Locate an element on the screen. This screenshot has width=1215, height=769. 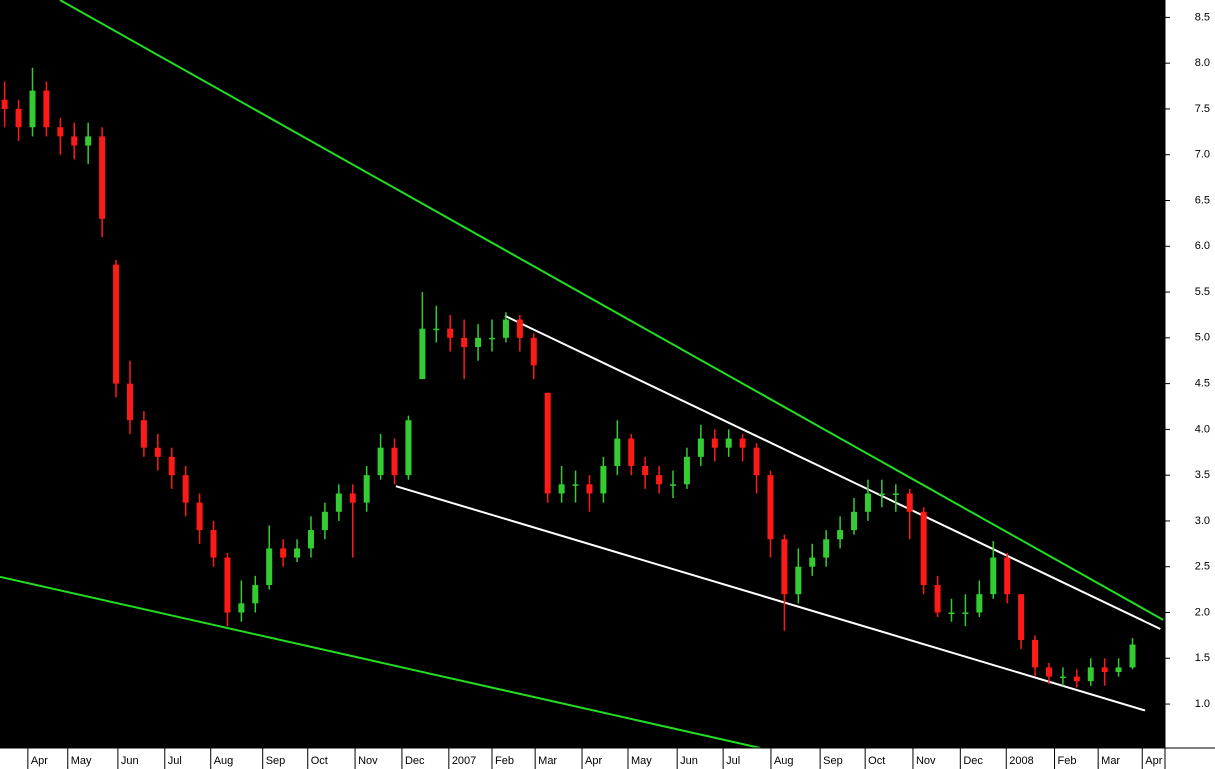
y-tick-label: 4.5 is located at coordinates (1202, 384).